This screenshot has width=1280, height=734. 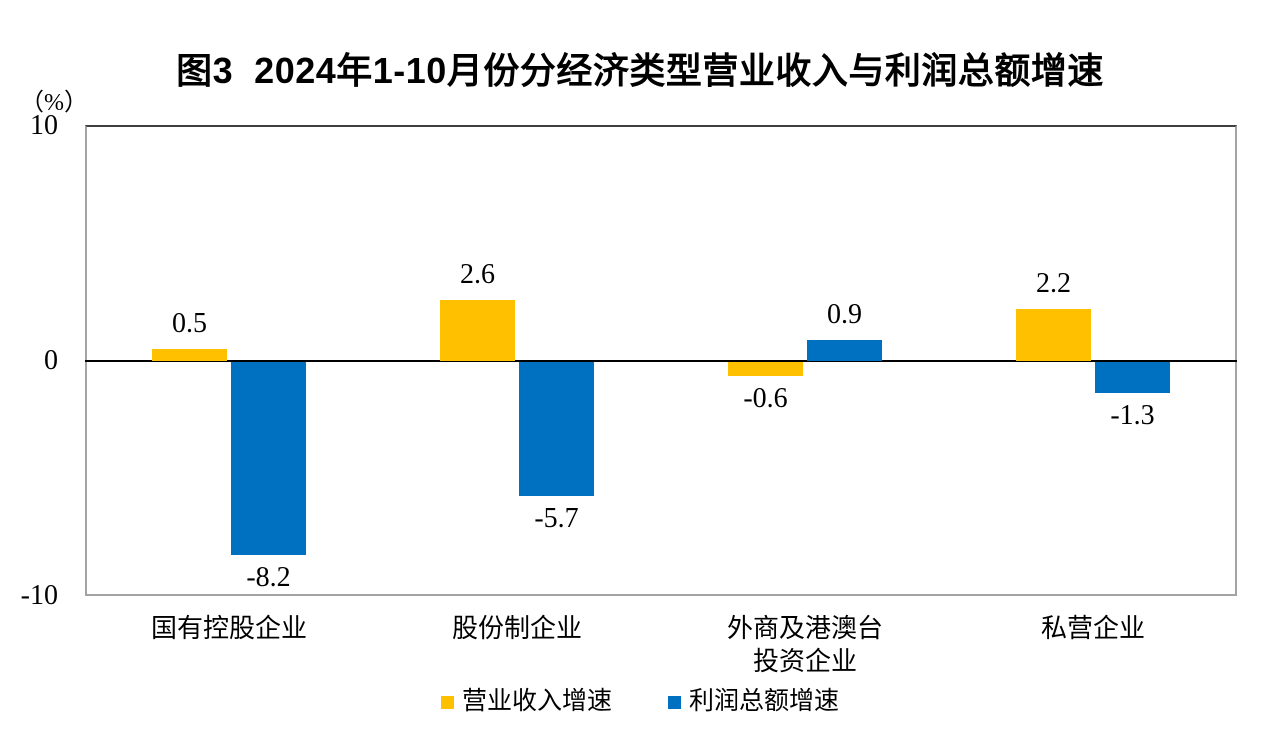 What do you see at coordinates (1093, 628) in the screenshot?
I see `category-label: 私营企业` at bounding box center [1093, 628].